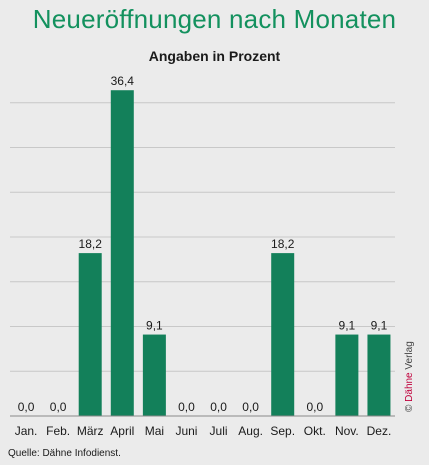  Describe the element at coordinates (409, 408) in the screenshot. I see `copyright-symbol: ©` at that location.